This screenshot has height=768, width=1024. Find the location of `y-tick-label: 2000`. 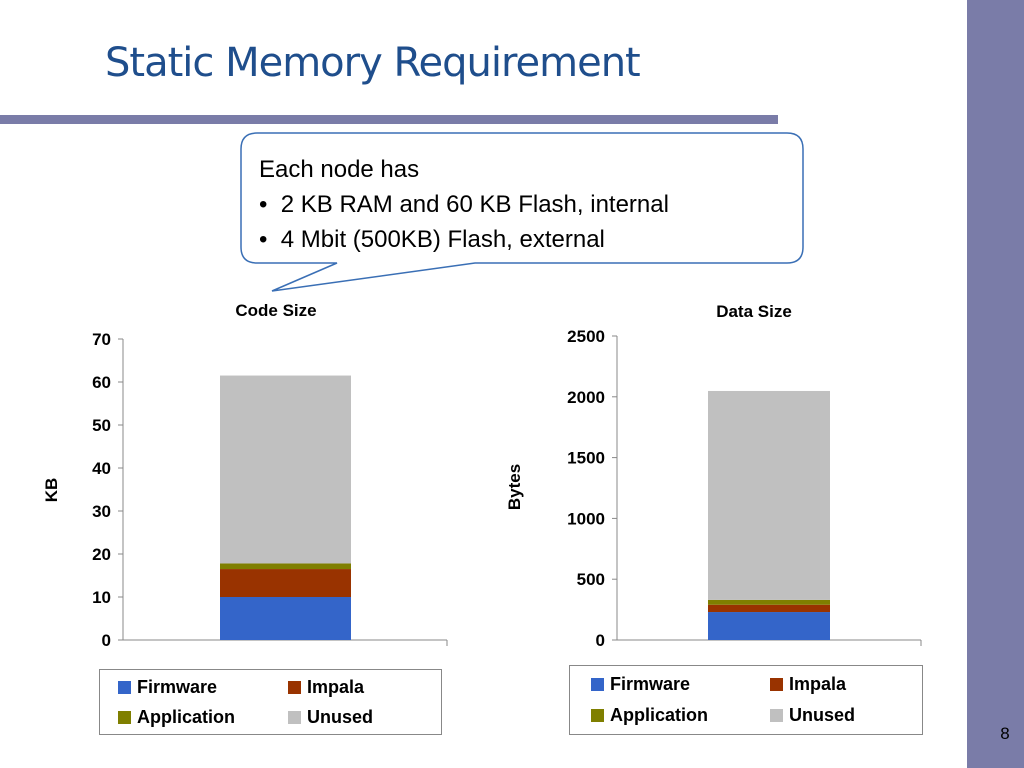

y-tick-label: 2000 is located at coordinates (586, 397).